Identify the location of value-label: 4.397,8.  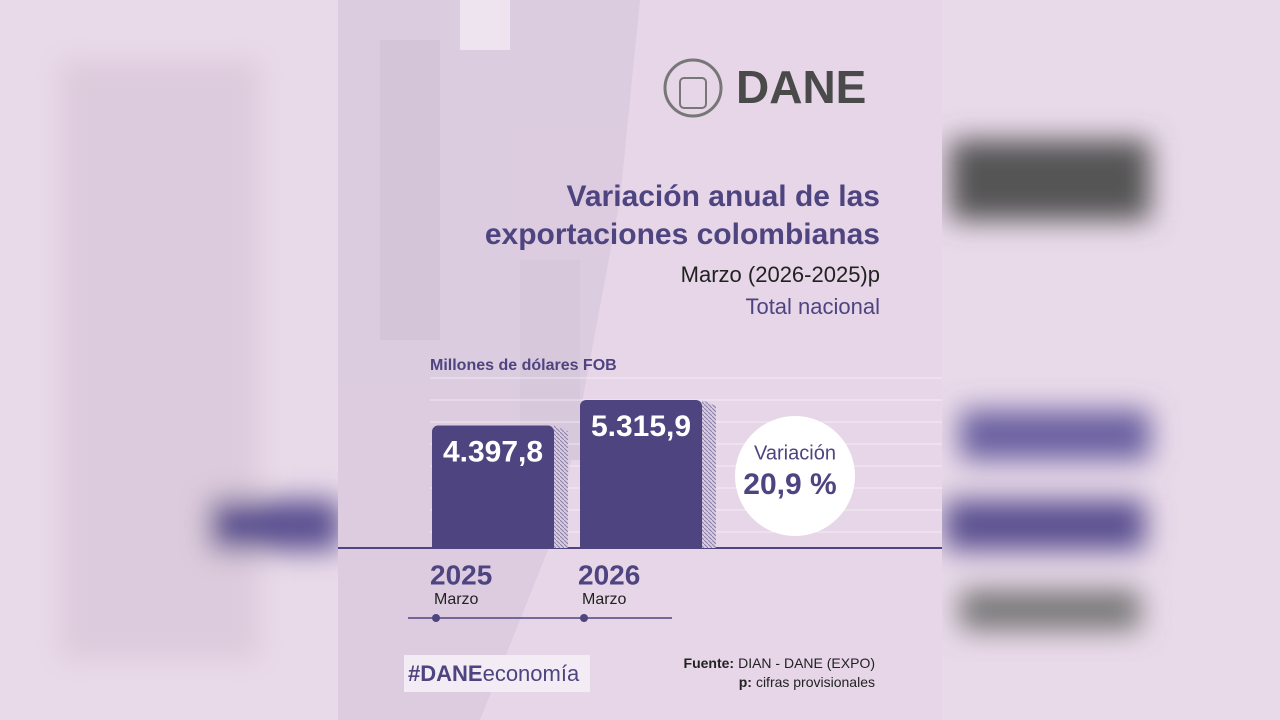
(493, 451).